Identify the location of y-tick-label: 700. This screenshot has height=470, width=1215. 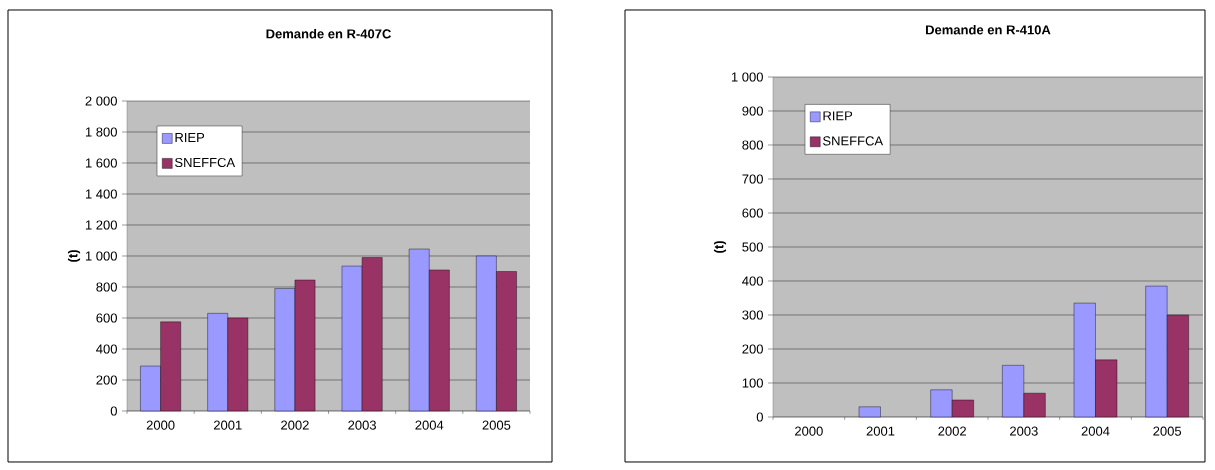
(752, 179).